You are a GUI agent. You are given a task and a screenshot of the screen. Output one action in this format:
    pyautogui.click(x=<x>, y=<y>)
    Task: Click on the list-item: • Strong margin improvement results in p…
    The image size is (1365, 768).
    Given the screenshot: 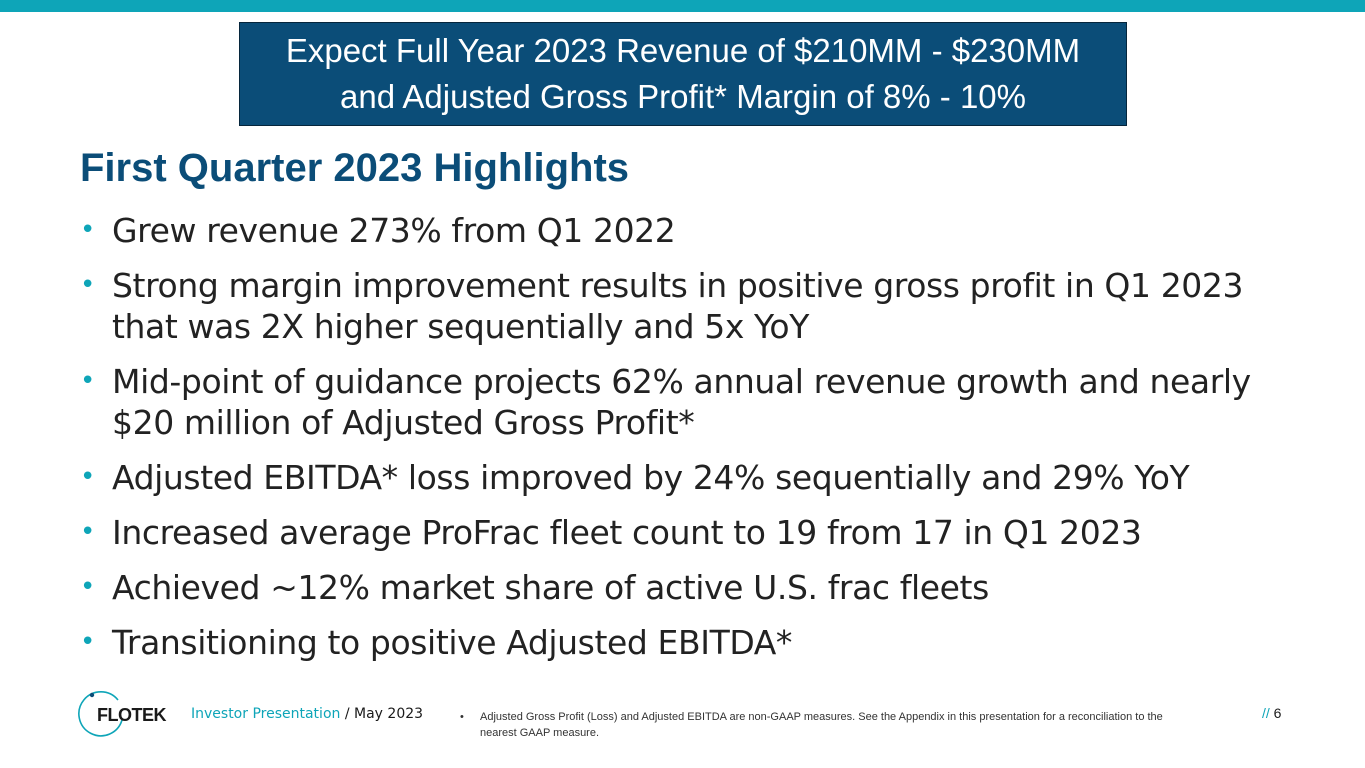 What is the action you would take?
    pyautogui.click(x=700, y=306)
    